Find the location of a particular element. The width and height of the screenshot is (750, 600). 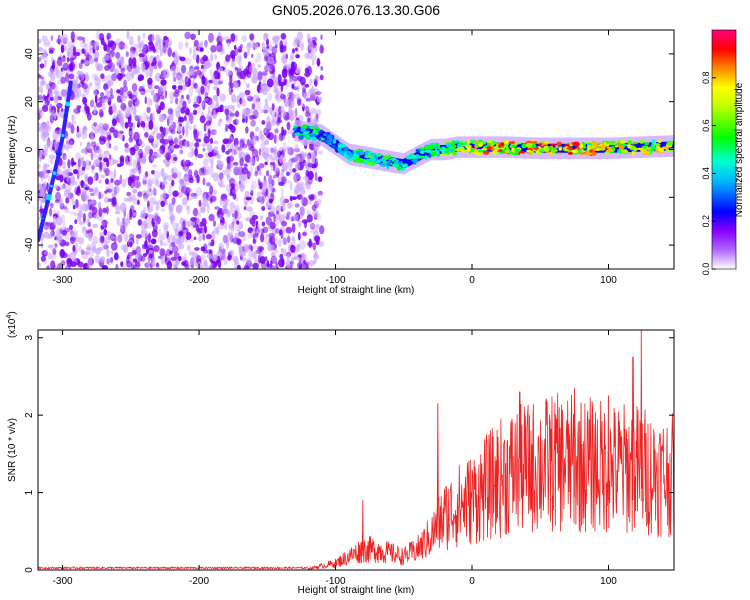

spectrogram-ytick-label: 40 is located at coordinates (29, 54).